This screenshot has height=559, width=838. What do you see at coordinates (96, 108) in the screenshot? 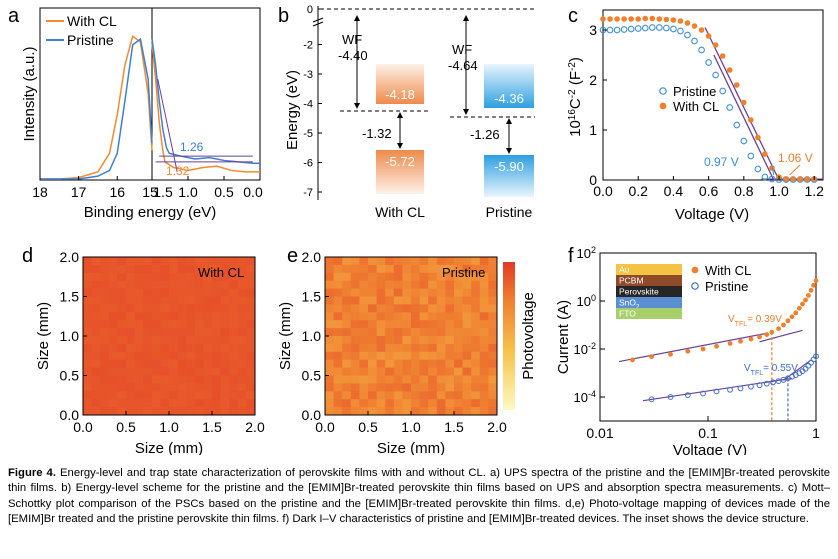
I see `a-curve-pristine-wide` at bounding box center [96, 108].